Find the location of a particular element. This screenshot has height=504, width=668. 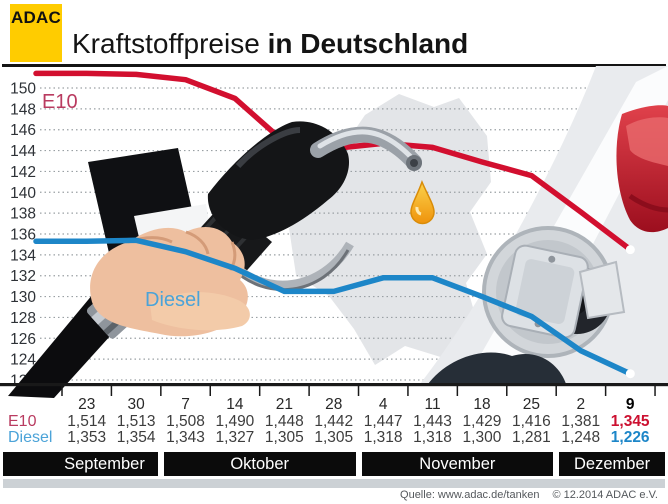

source-text: Quelle: www.adac.de/tanken is located at coordinates (470, 495).